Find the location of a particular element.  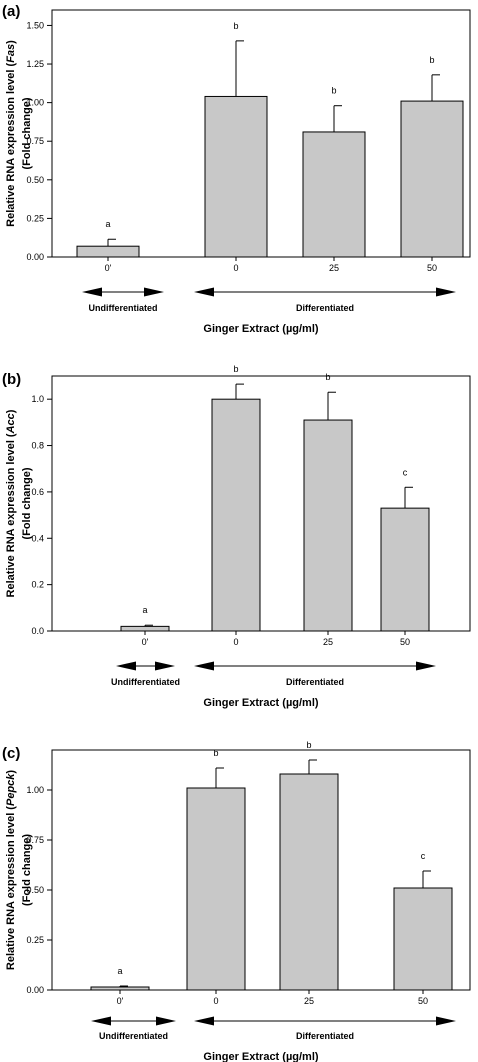

y-tick-label: 1.0 is located at coordinates (37, 399).